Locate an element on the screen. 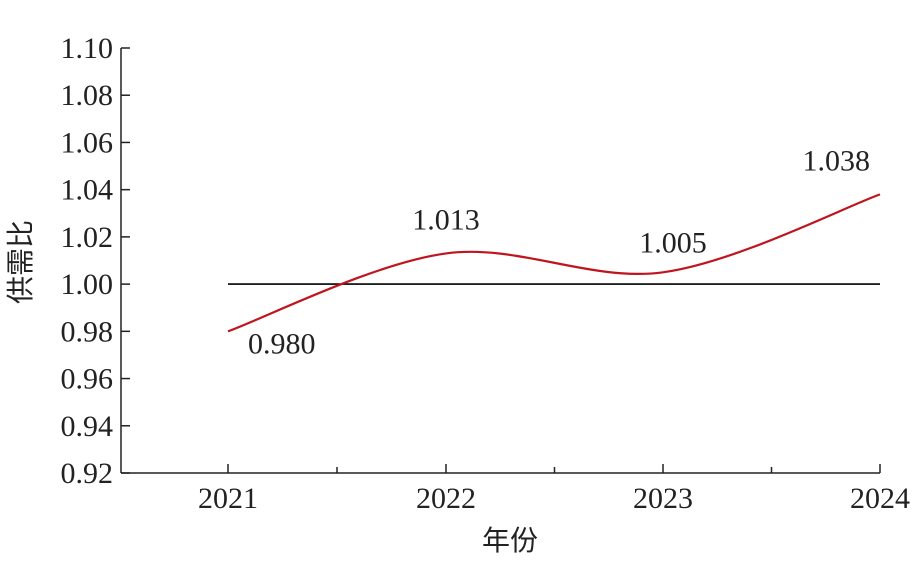 The image size is (917, 587). y-tick-label: 0.92 is located at coordinates (87, 473).